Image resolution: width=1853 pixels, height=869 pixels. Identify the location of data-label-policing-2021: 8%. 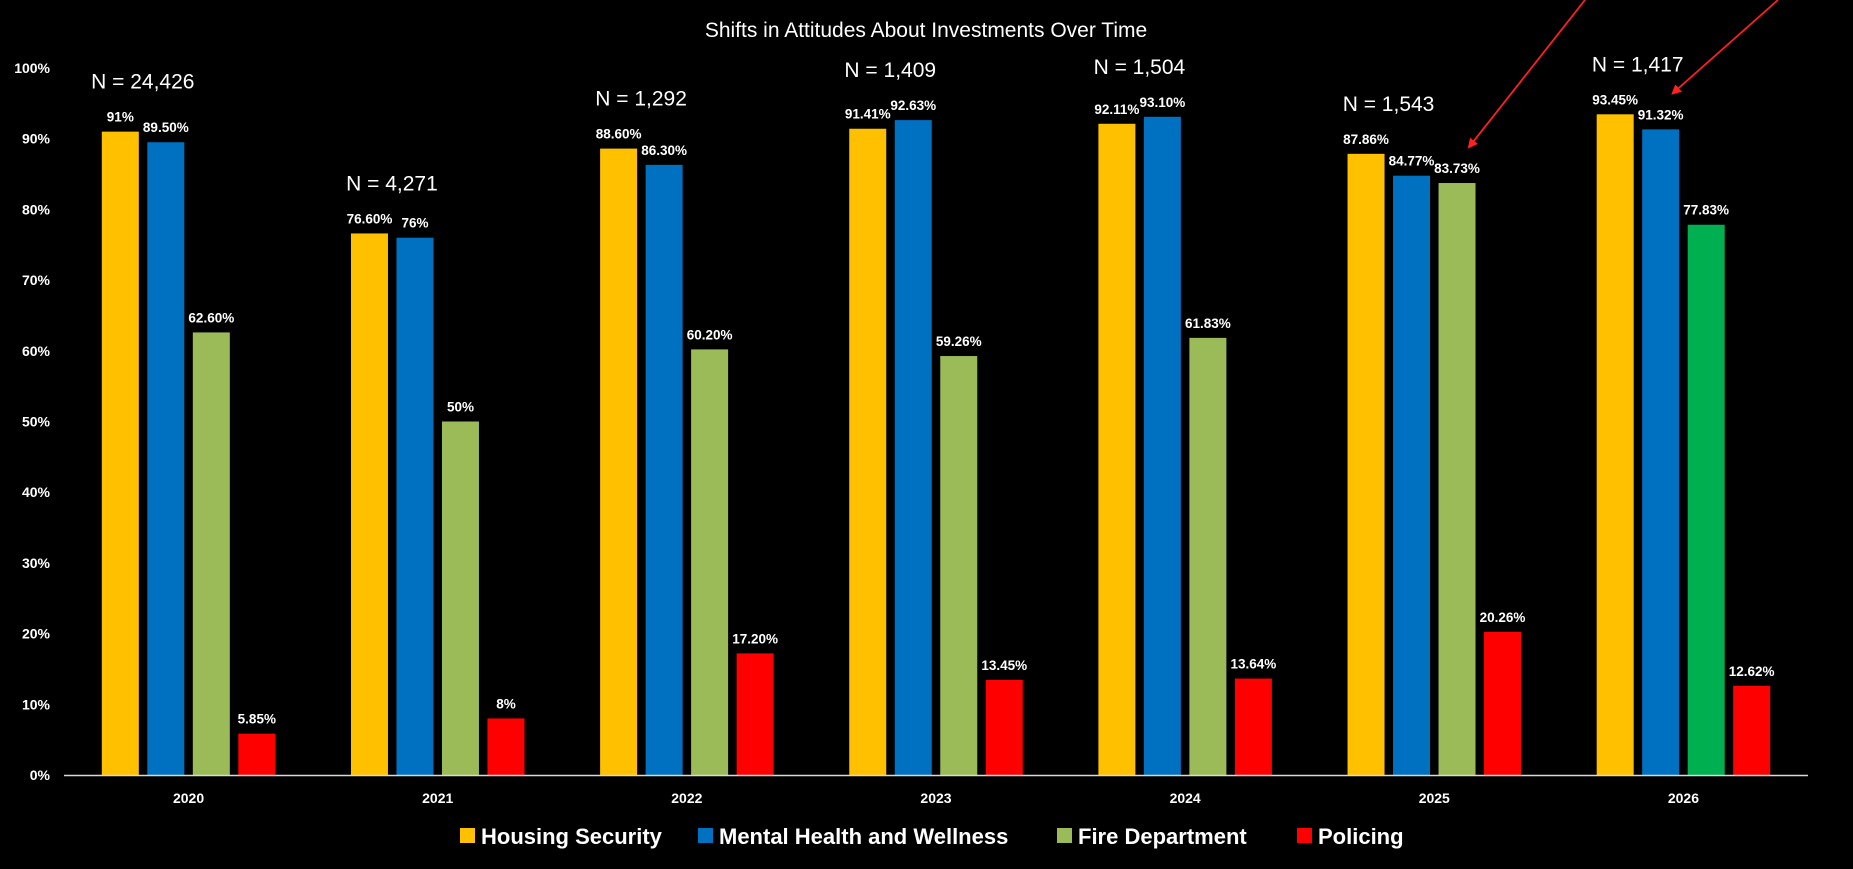
(506, 703).